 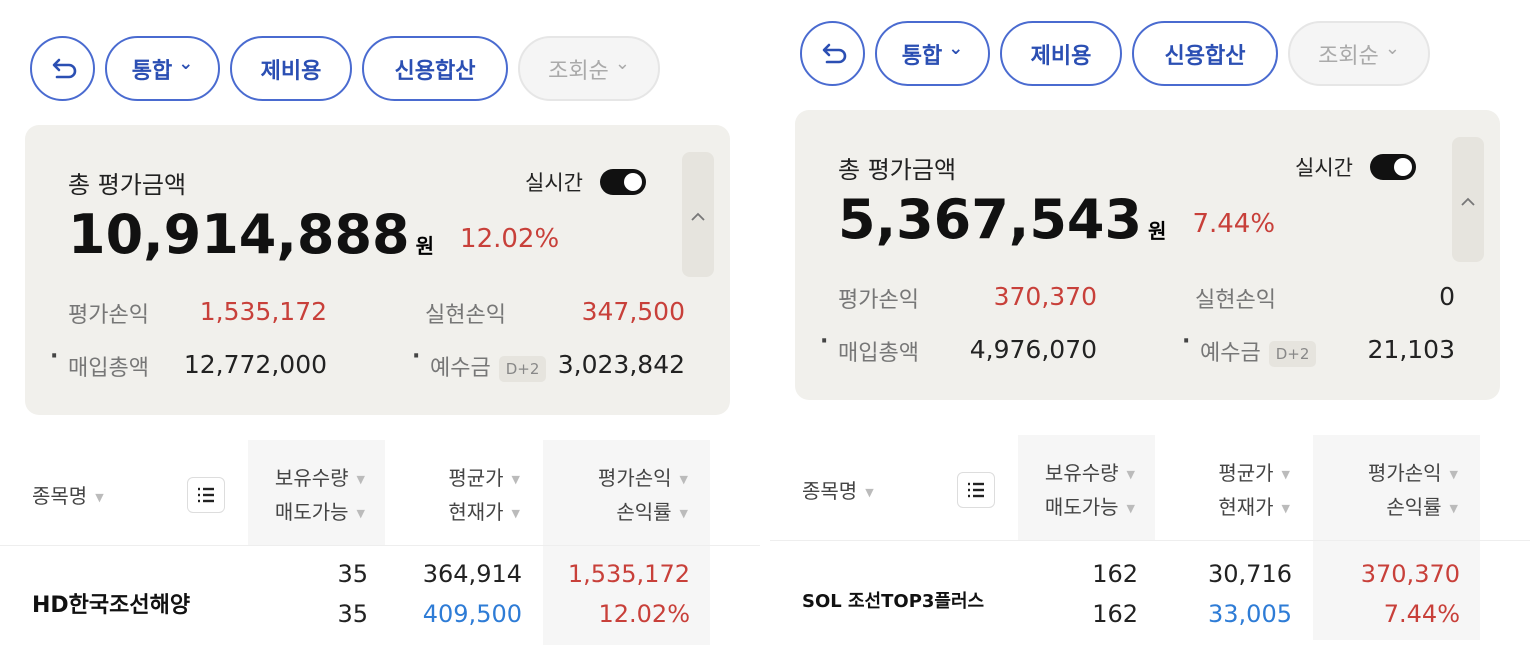 What do you see at coordinates (435, 71) in the screenshot?
I see `button-label: 신용합산` at bounding box center [435, 71].